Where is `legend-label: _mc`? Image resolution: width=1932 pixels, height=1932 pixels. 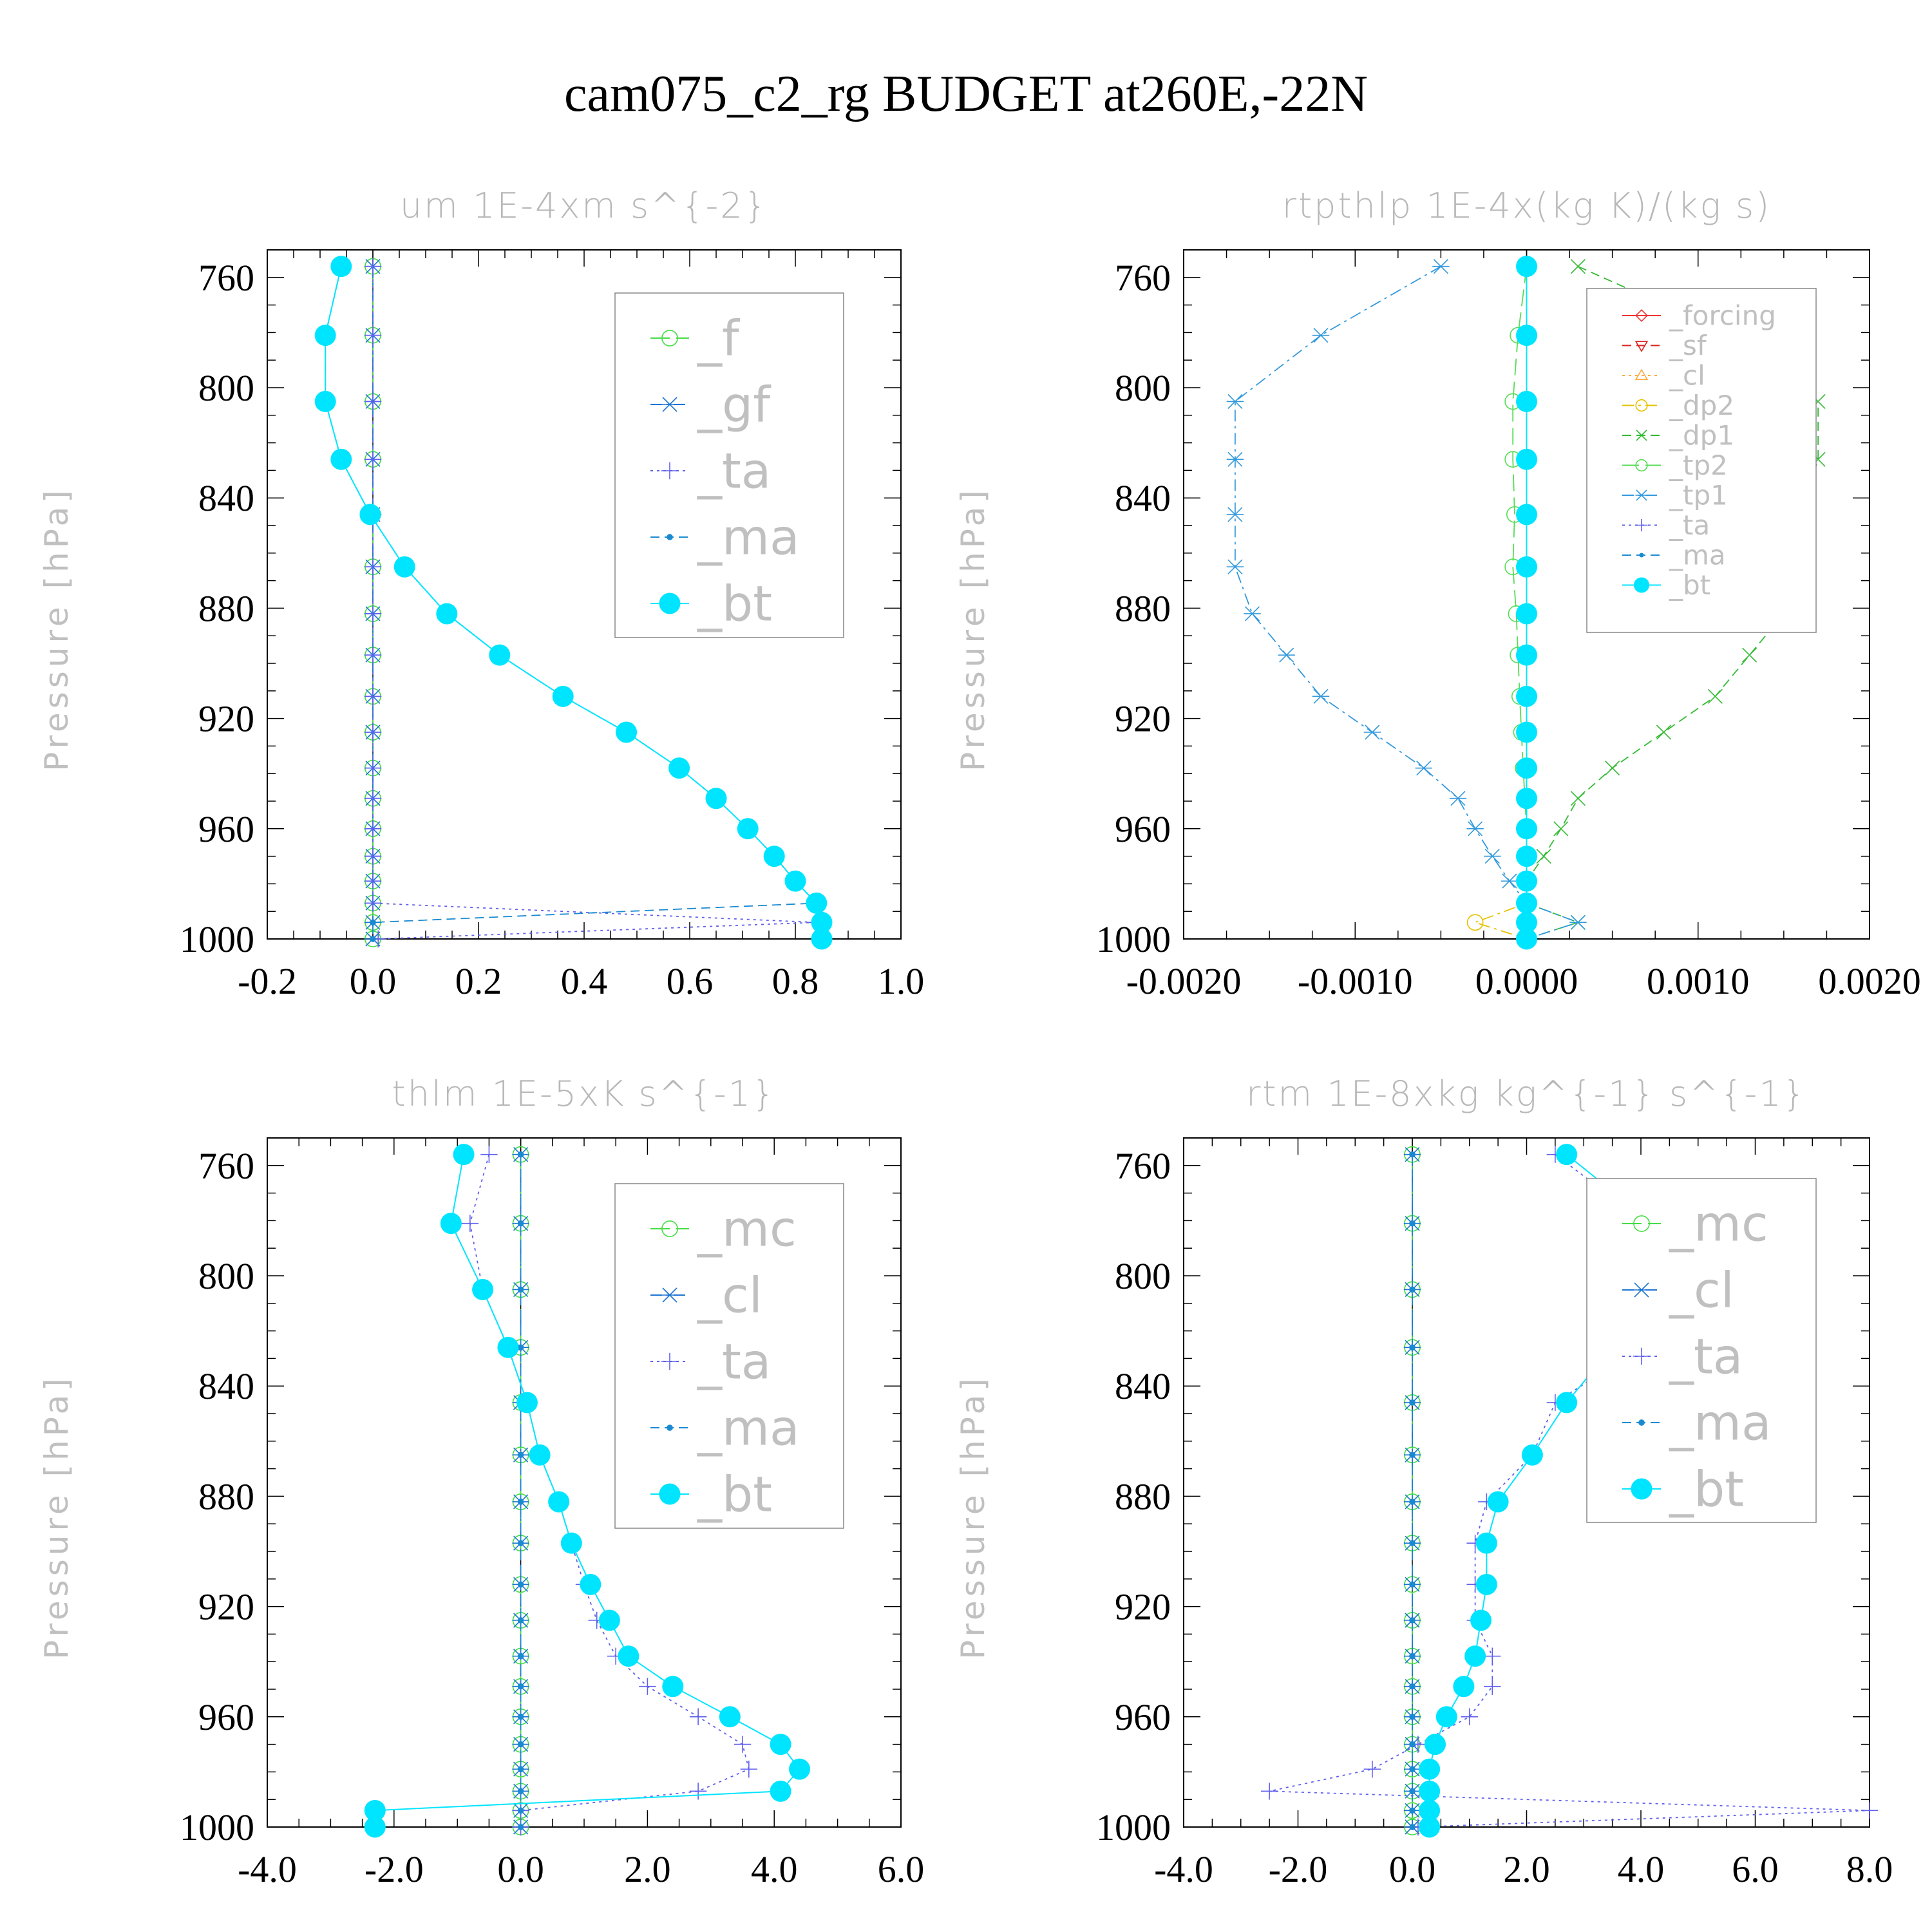 legend-label: _mc is located at coordinates (1719, 1224).